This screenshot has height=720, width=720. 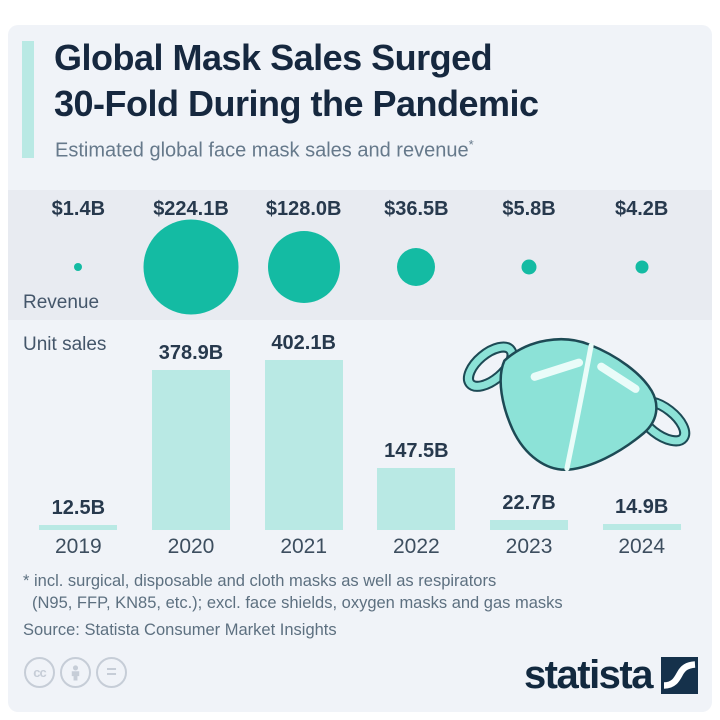 What do you see at coordinates (529, 503) in the screenshot?
I see `unit-sales-value-label: 22.7B` at bounding box center [529, 503].